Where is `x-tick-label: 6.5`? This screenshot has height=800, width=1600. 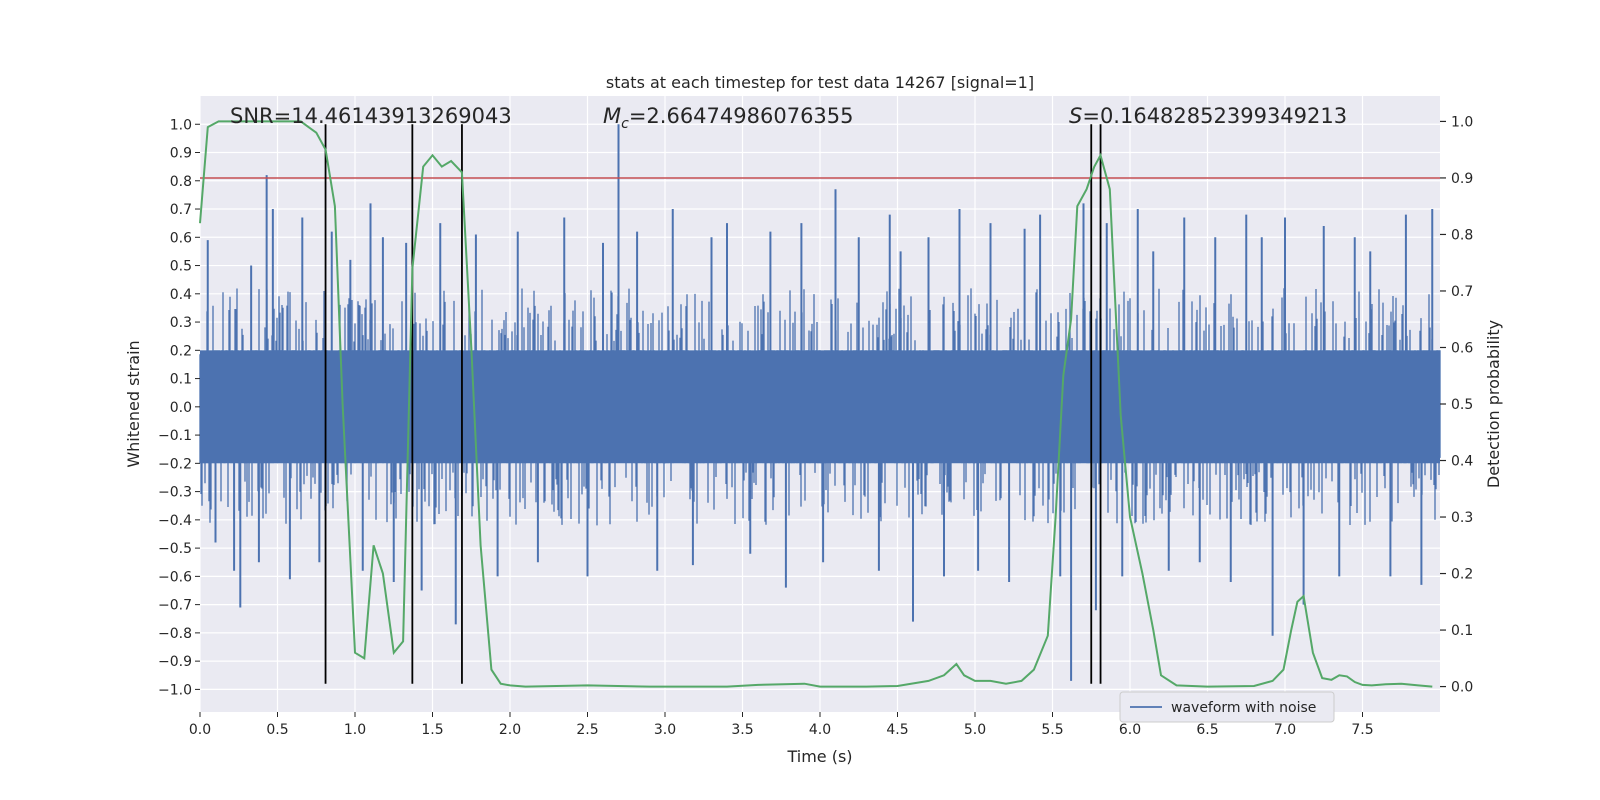
x-tick-label: 6.5 is located at coordinates (1207, 730).